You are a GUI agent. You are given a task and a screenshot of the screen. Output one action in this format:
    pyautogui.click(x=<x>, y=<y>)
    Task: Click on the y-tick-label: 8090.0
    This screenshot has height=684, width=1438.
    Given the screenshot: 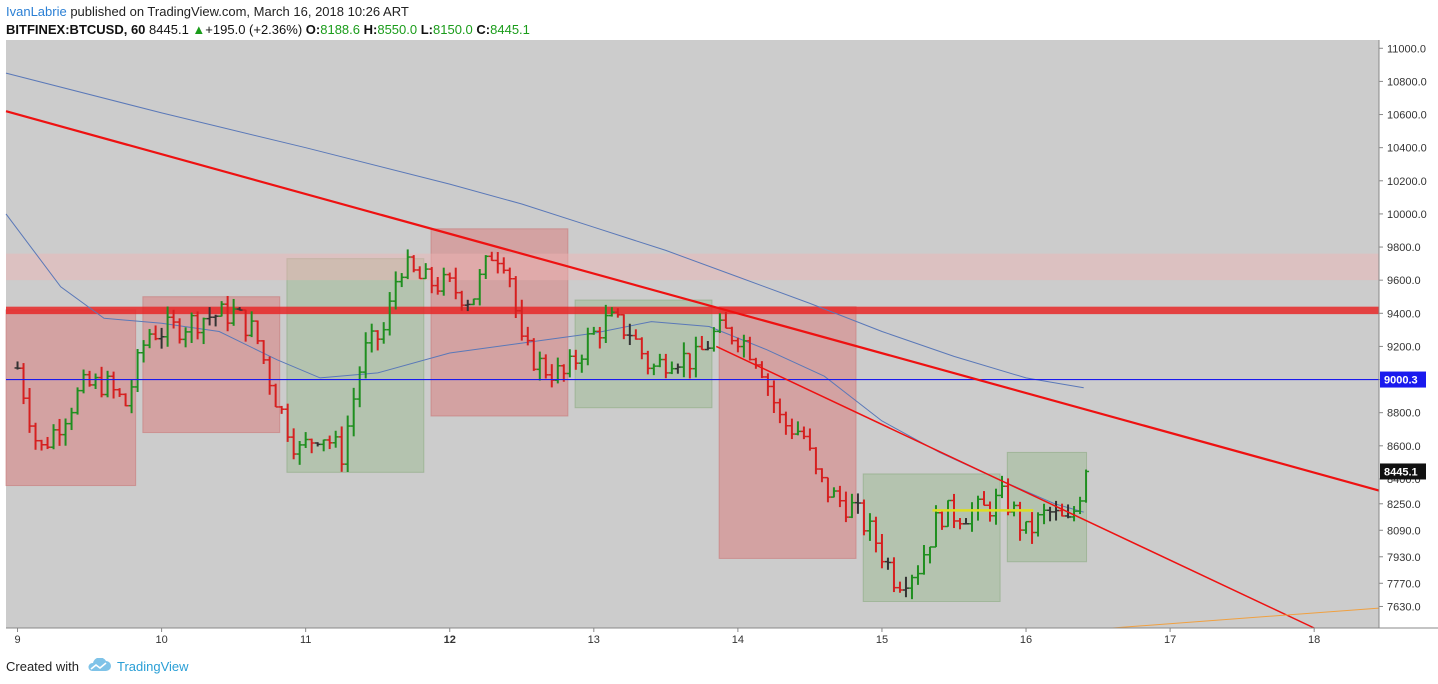 What is the action you would take?
    pyautogui.click(x=1404, y=531)
    